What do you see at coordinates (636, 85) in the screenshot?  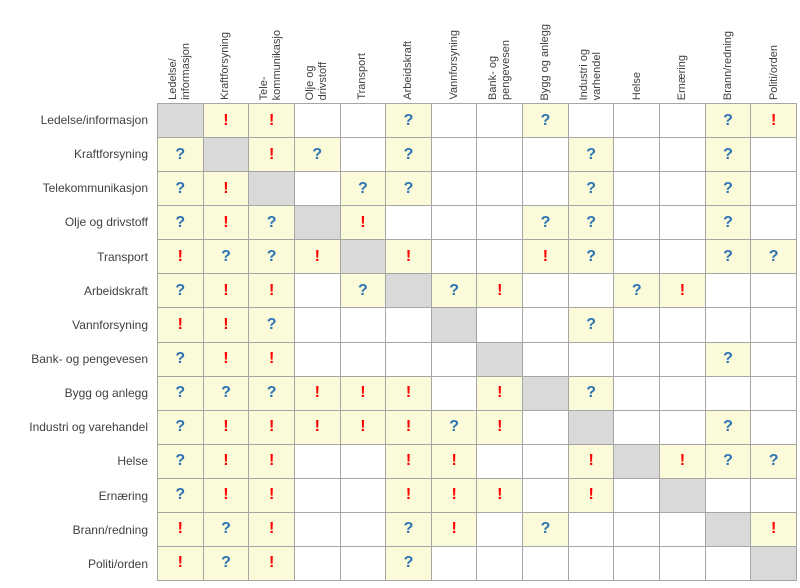 I see `col-header-label: Helse` at bounding box center [636, 85].